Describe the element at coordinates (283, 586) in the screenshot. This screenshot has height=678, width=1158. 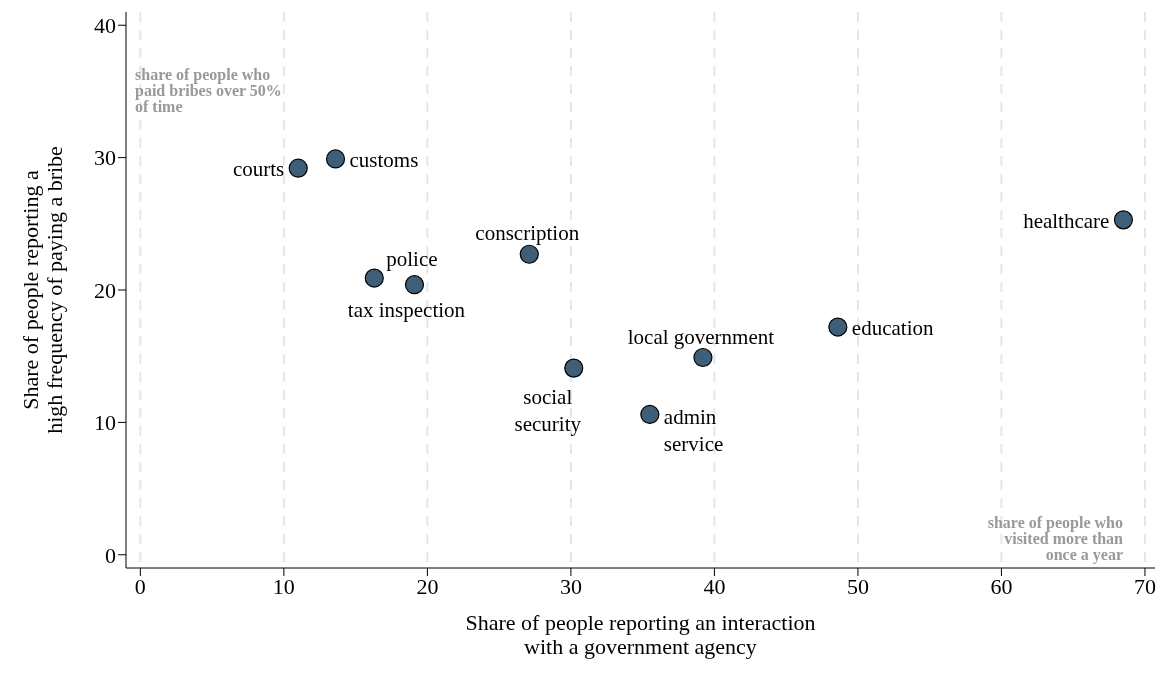
I see `x-tick-label: 10` at that location.